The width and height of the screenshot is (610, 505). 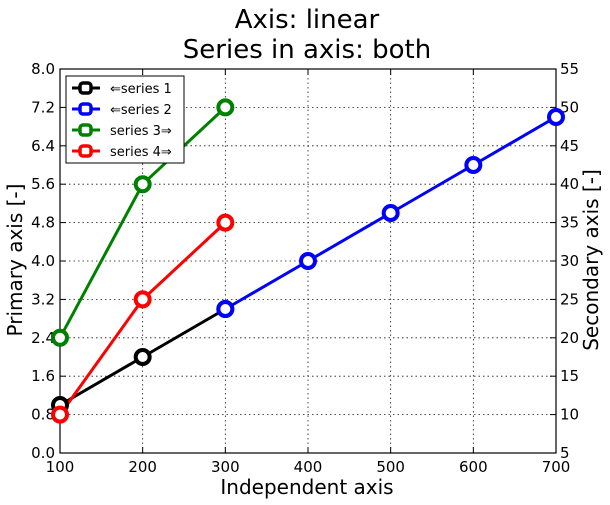 What do you see at coordinates (306, 487) in the screenshot?
I see `x-axis-label: Independent axis` at bounding box center [306, 487].